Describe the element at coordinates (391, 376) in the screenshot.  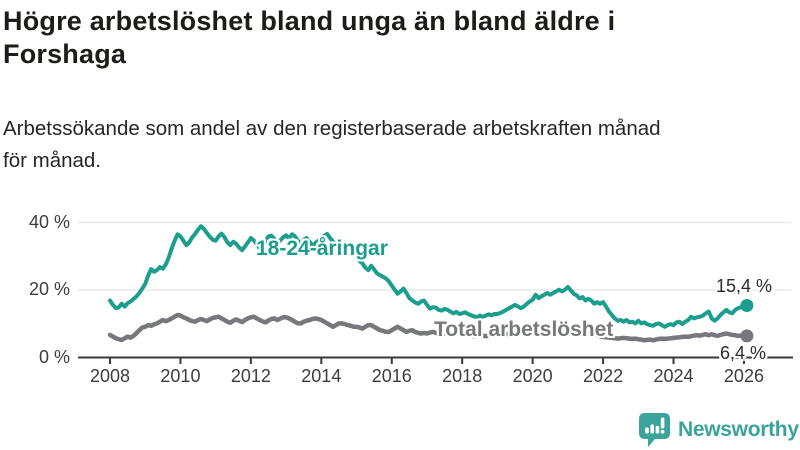
I see `x-axis-label: 2016` at that location.